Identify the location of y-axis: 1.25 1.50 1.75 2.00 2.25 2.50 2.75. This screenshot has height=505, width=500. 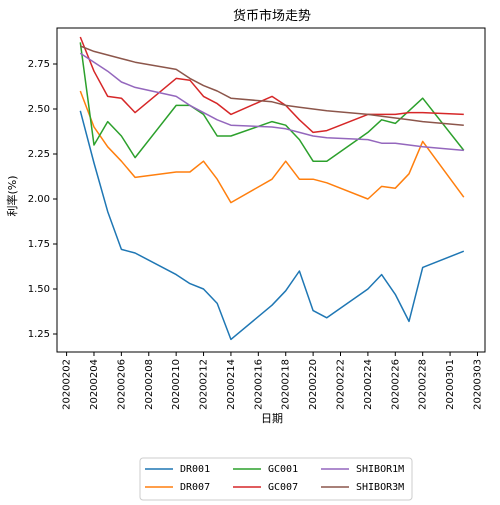
(42, 199).